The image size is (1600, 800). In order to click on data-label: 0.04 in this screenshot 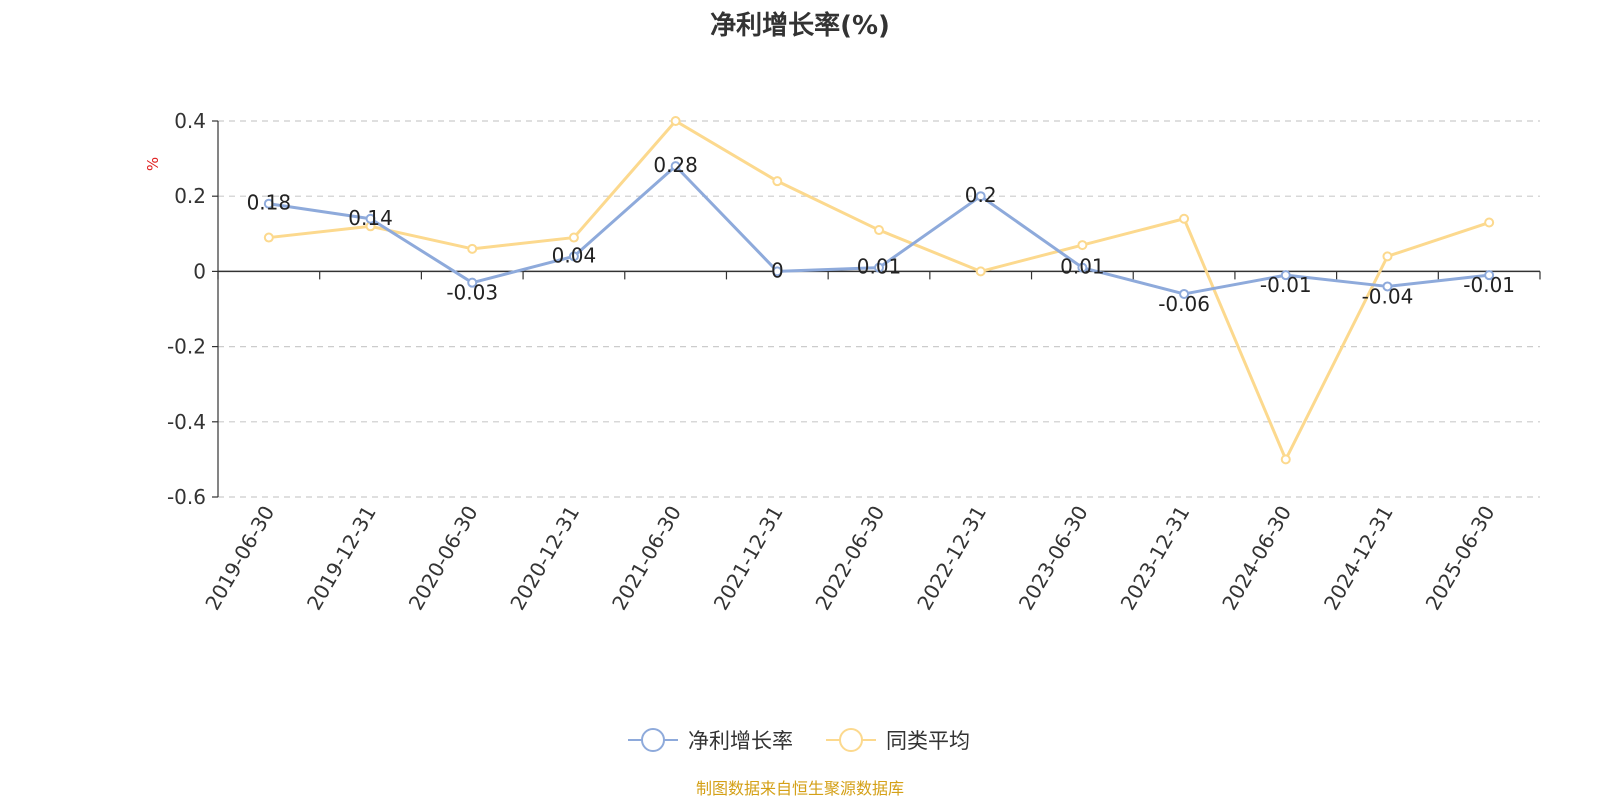, I will do `click(574, 255)`.